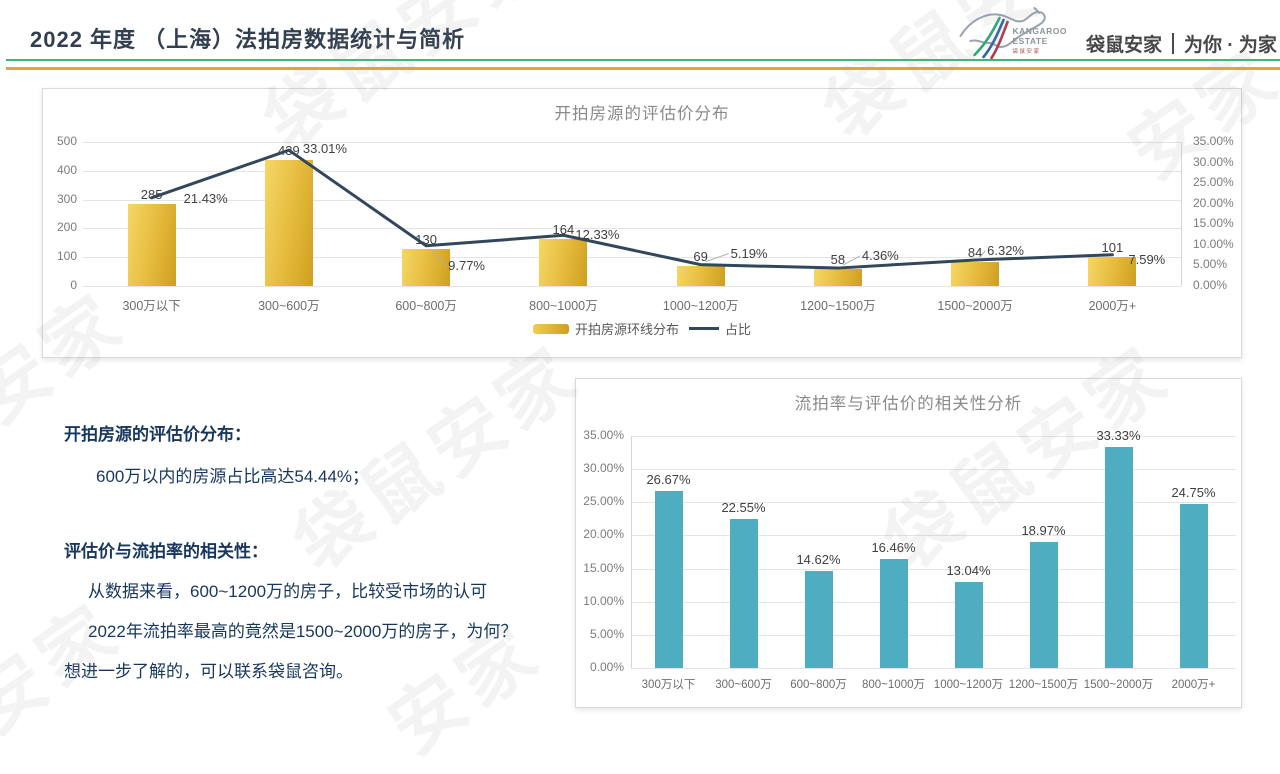 This screenshot has height=774, width=1280. Describe the element at coordinates (1043, 685) in the screenshot. I see `category-label: 1200~1500万` at that location.